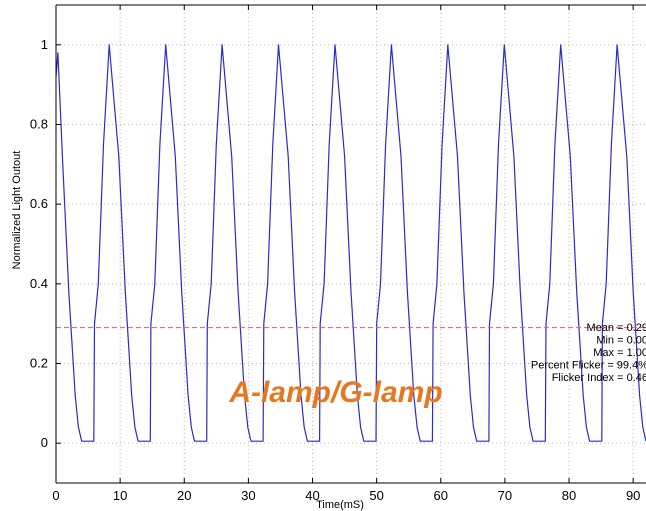 This screenshot has width=646, height=511. Describe the element at coordinates (616, 328) in the screenshot. I see `stat-line: Mean = 0.29` at that location.